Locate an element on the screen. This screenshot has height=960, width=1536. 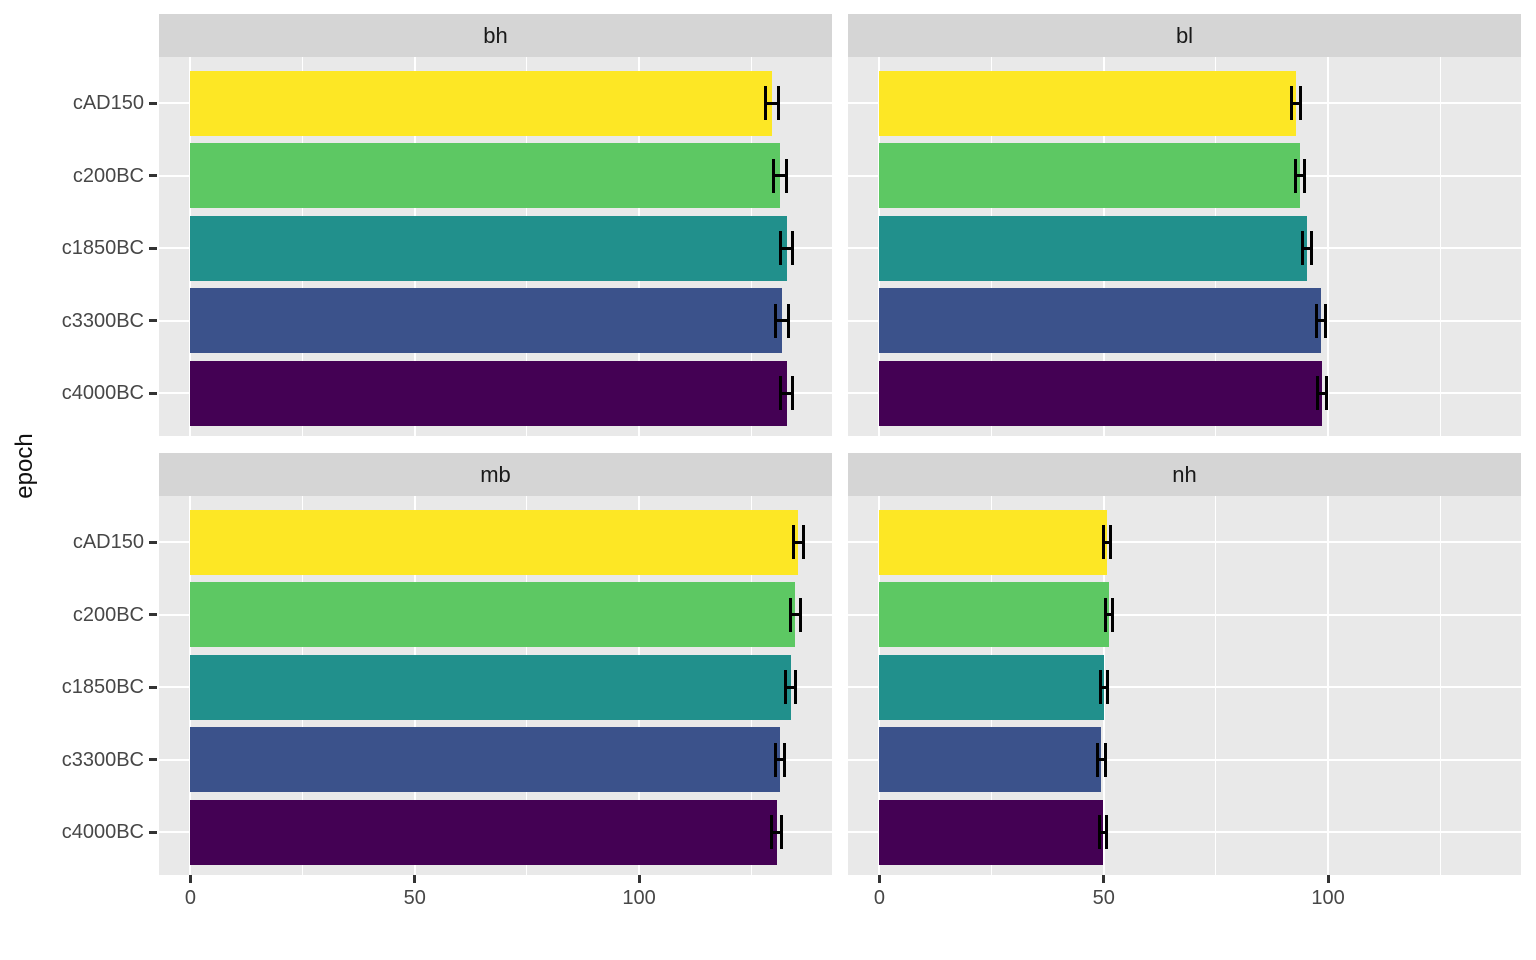
facet-strip-nh: nh is located at coordinates (1184, 474).